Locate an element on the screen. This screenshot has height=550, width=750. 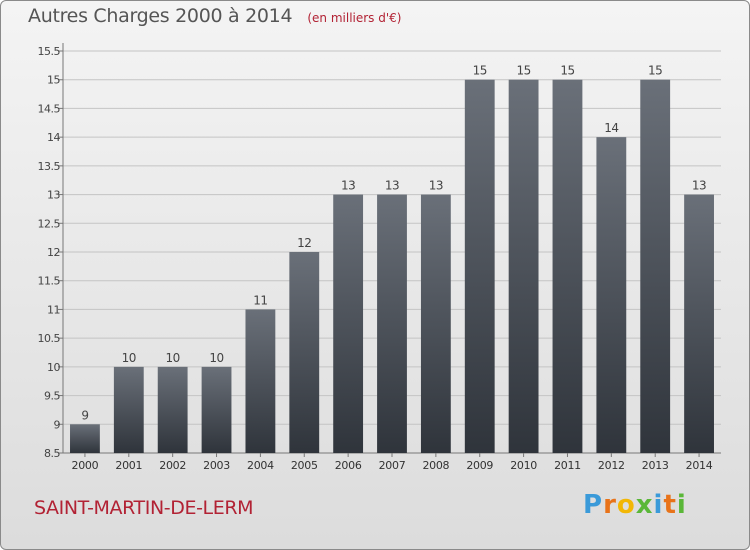
x-tick-label: 2010 is located at coordinates (523, 465).